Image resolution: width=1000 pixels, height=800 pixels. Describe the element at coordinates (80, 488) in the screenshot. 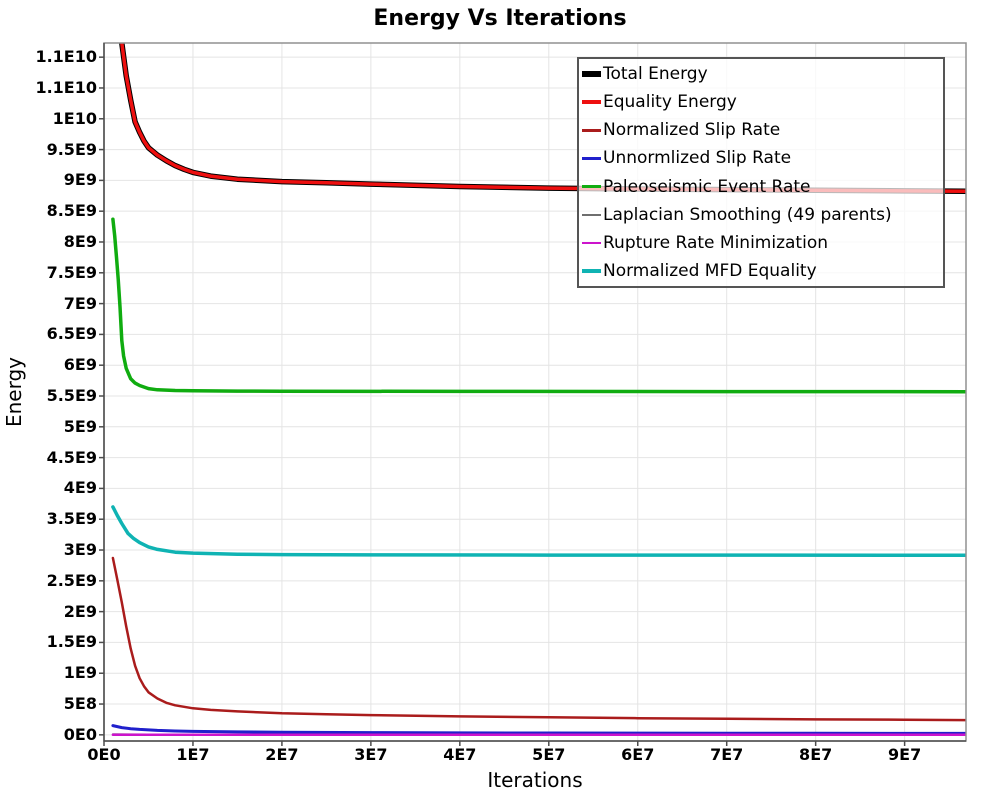

I see `y-tick-label: 4E9` at that location.